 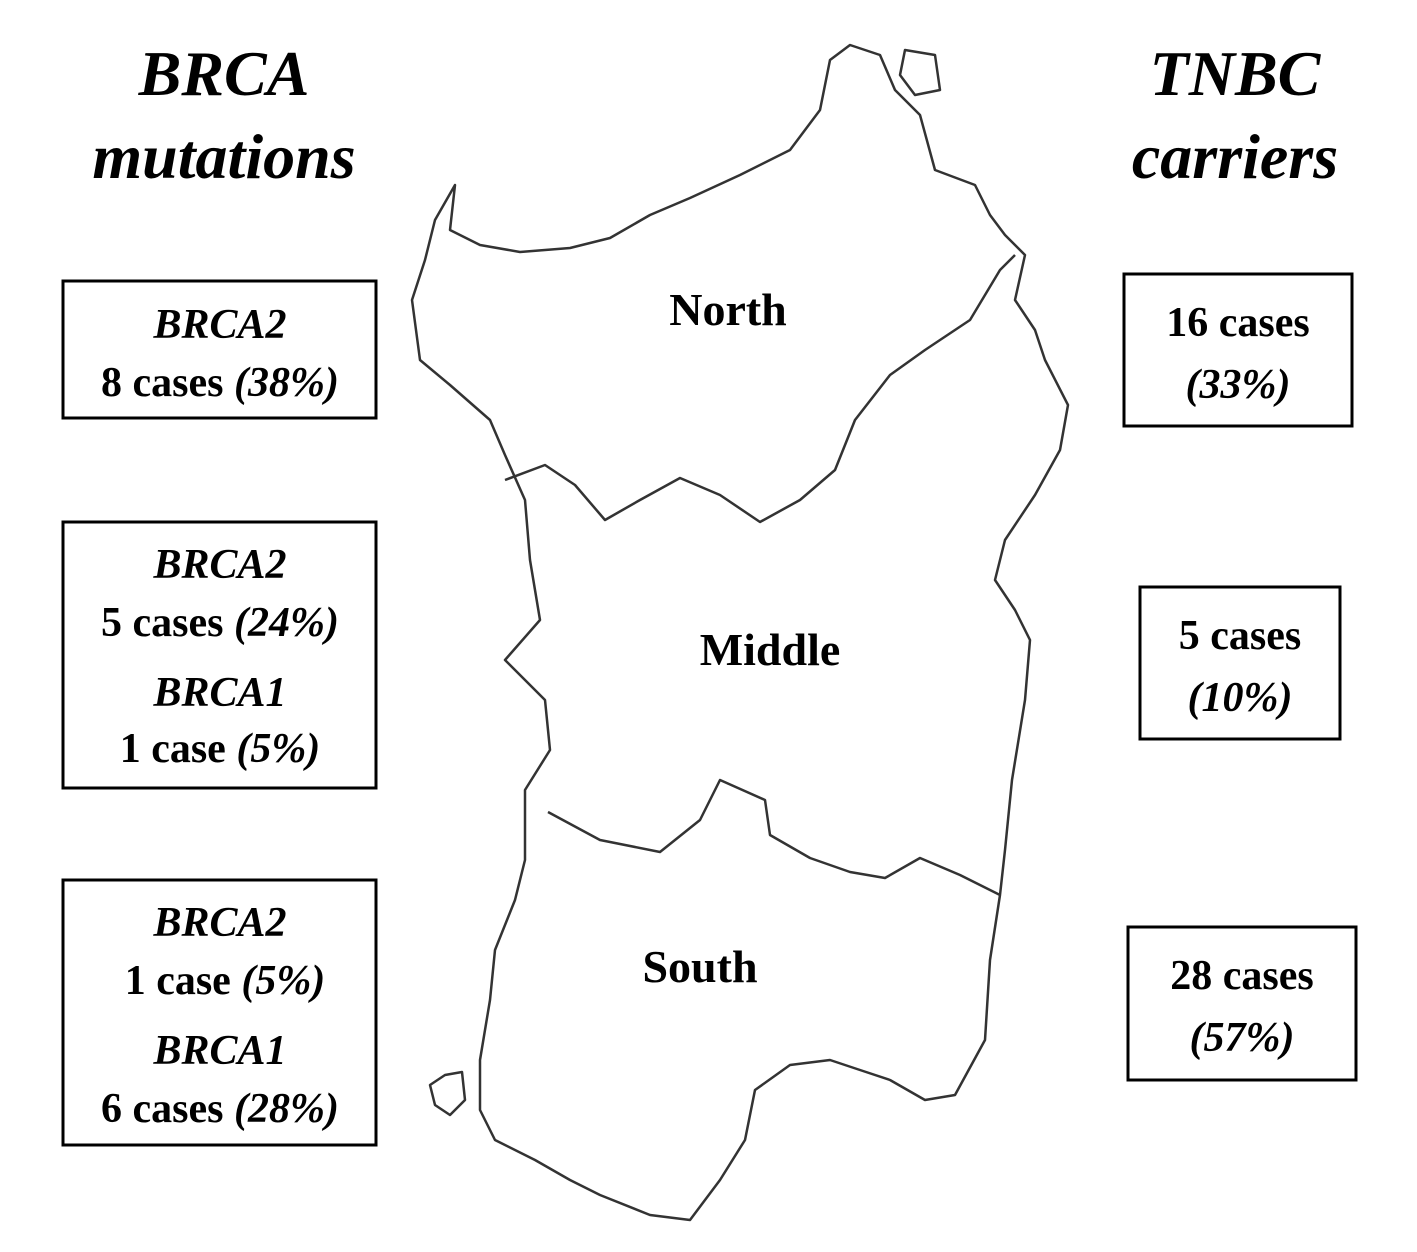 I want to click on count: 16 cases, so click(x=1237, y=323).